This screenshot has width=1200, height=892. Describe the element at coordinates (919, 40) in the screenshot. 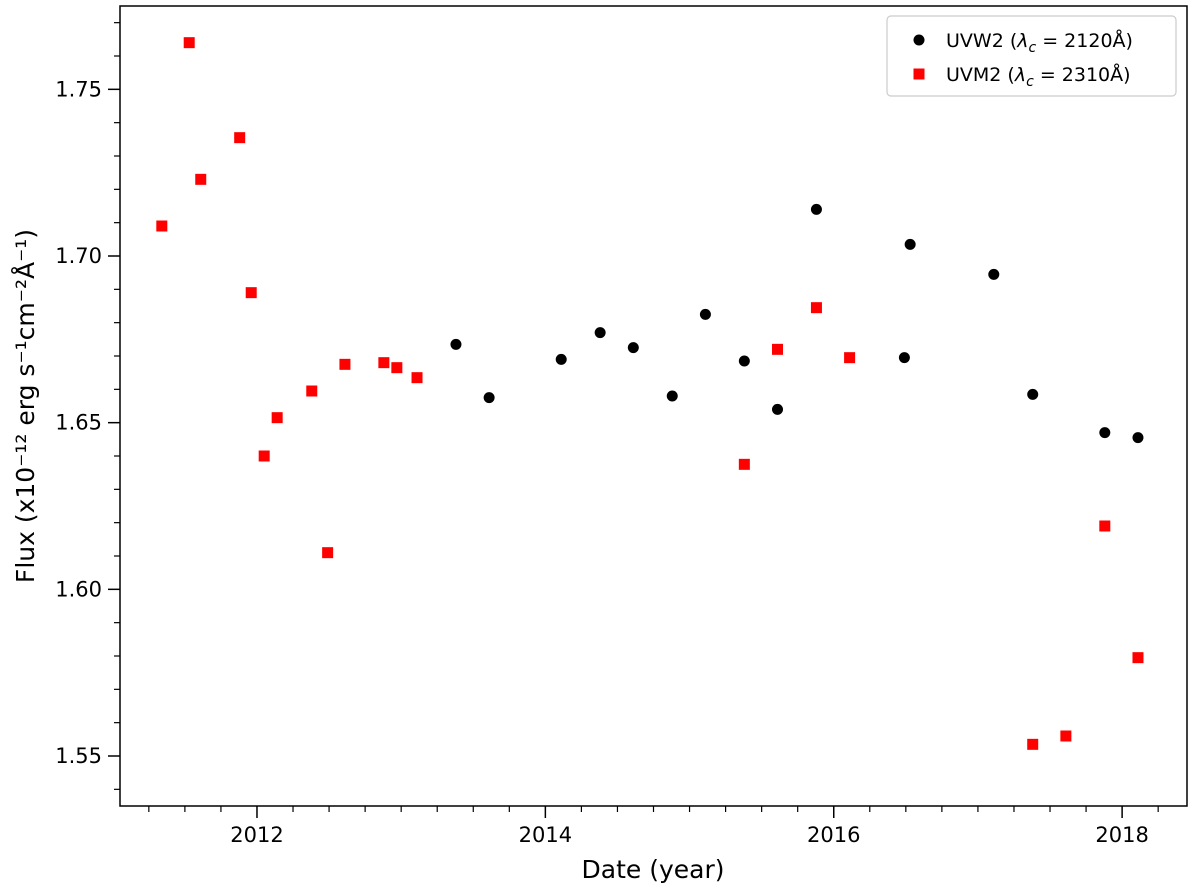

I see `legend-uvw2-marker` at that location.